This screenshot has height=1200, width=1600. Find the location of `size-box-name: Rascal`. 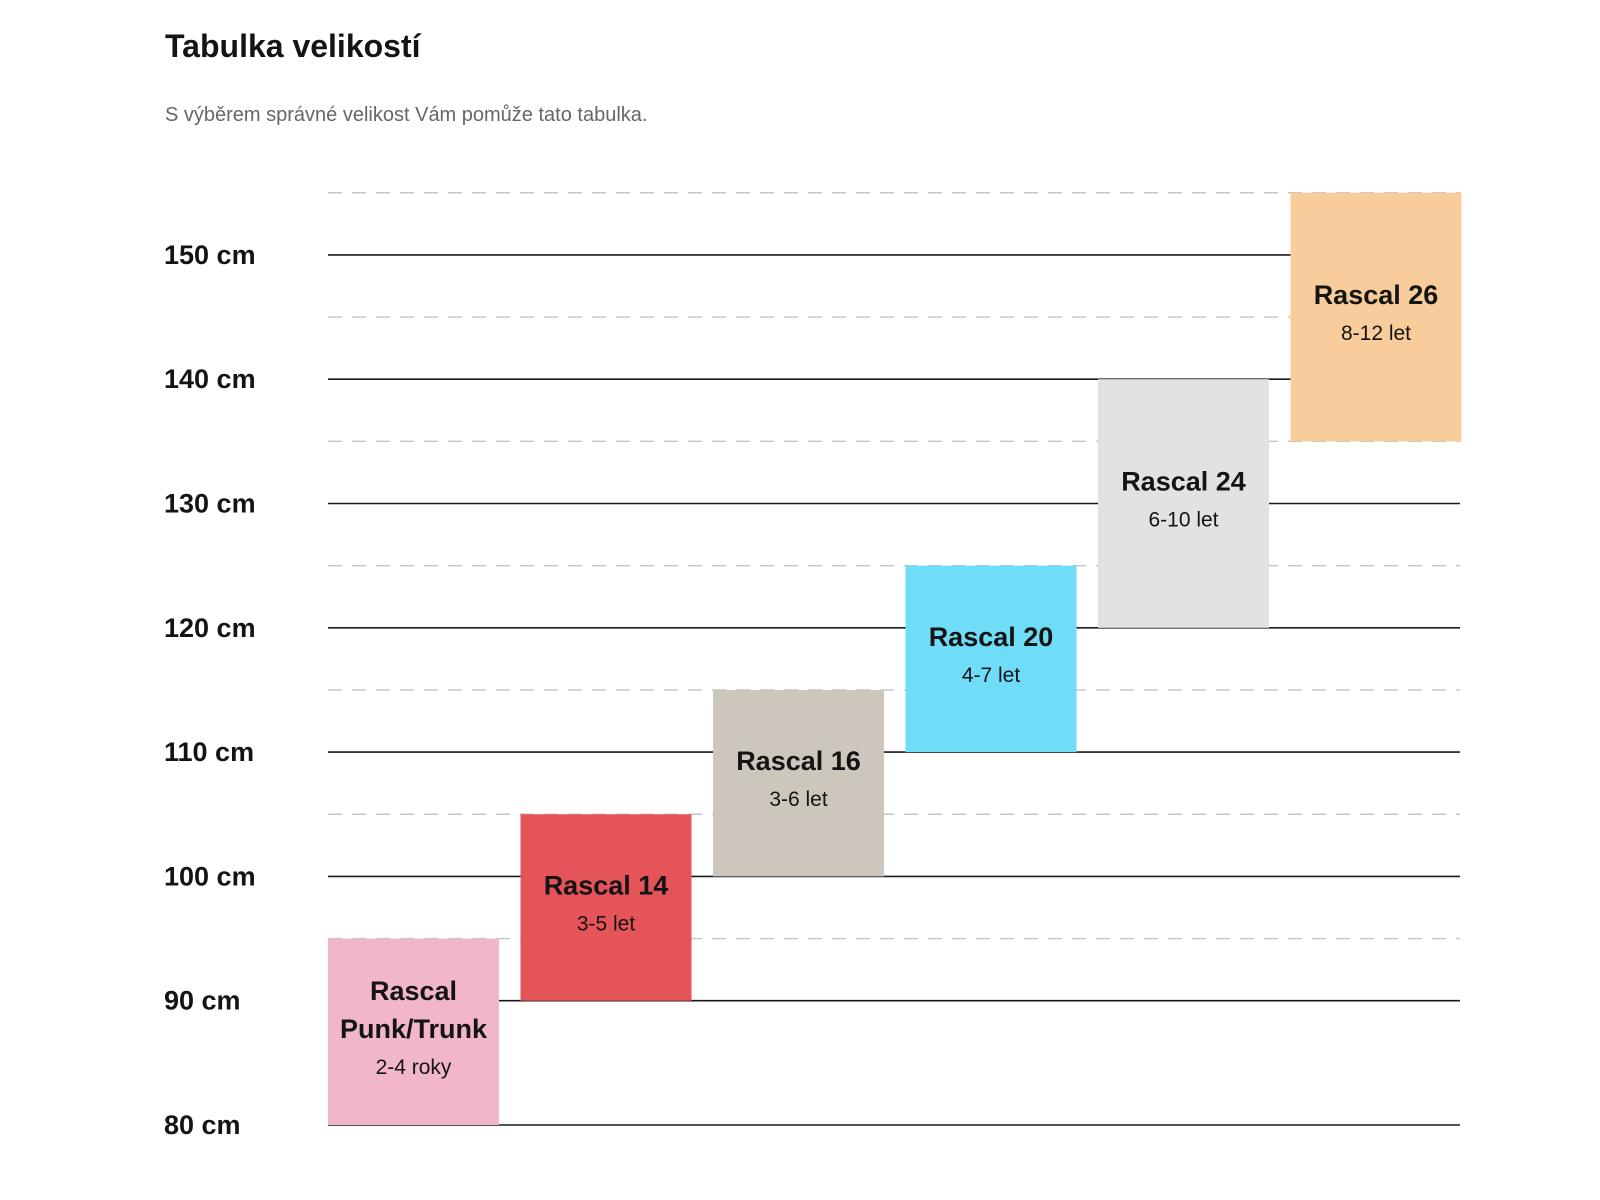

size-box-name: Rascal is located at coordinates (413, 991).